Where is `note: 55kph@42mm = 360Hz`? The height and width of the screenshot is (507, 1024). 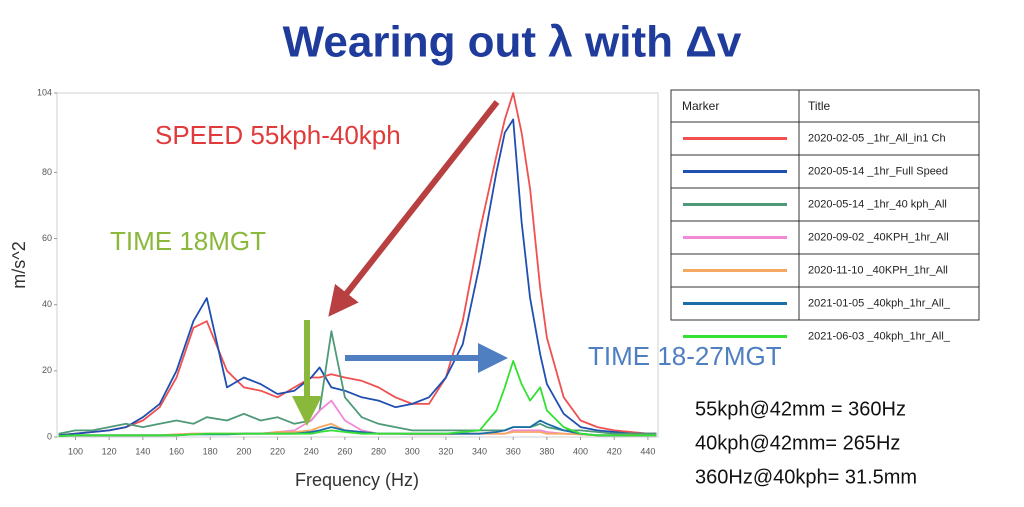 note: 55kph@42mm = 360Hz is located at coordinates (800, 409).